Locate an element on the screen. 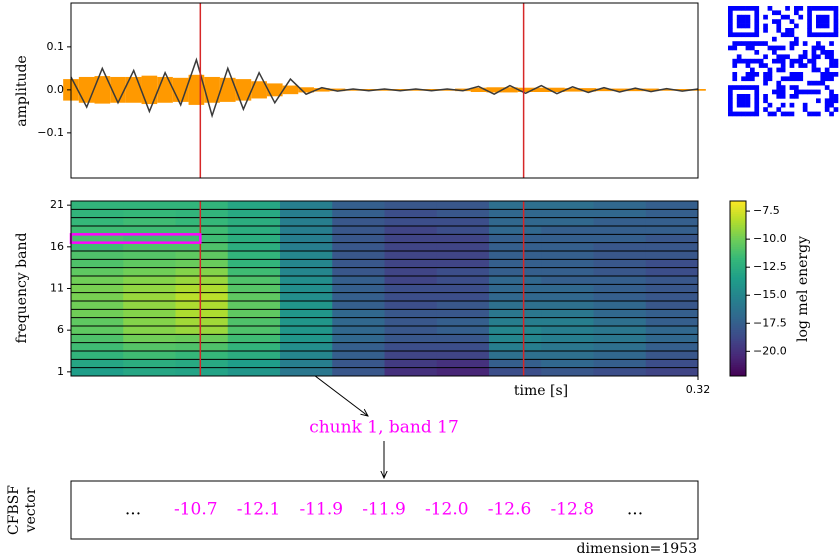  vector-box is located at coordinates (384, 510).